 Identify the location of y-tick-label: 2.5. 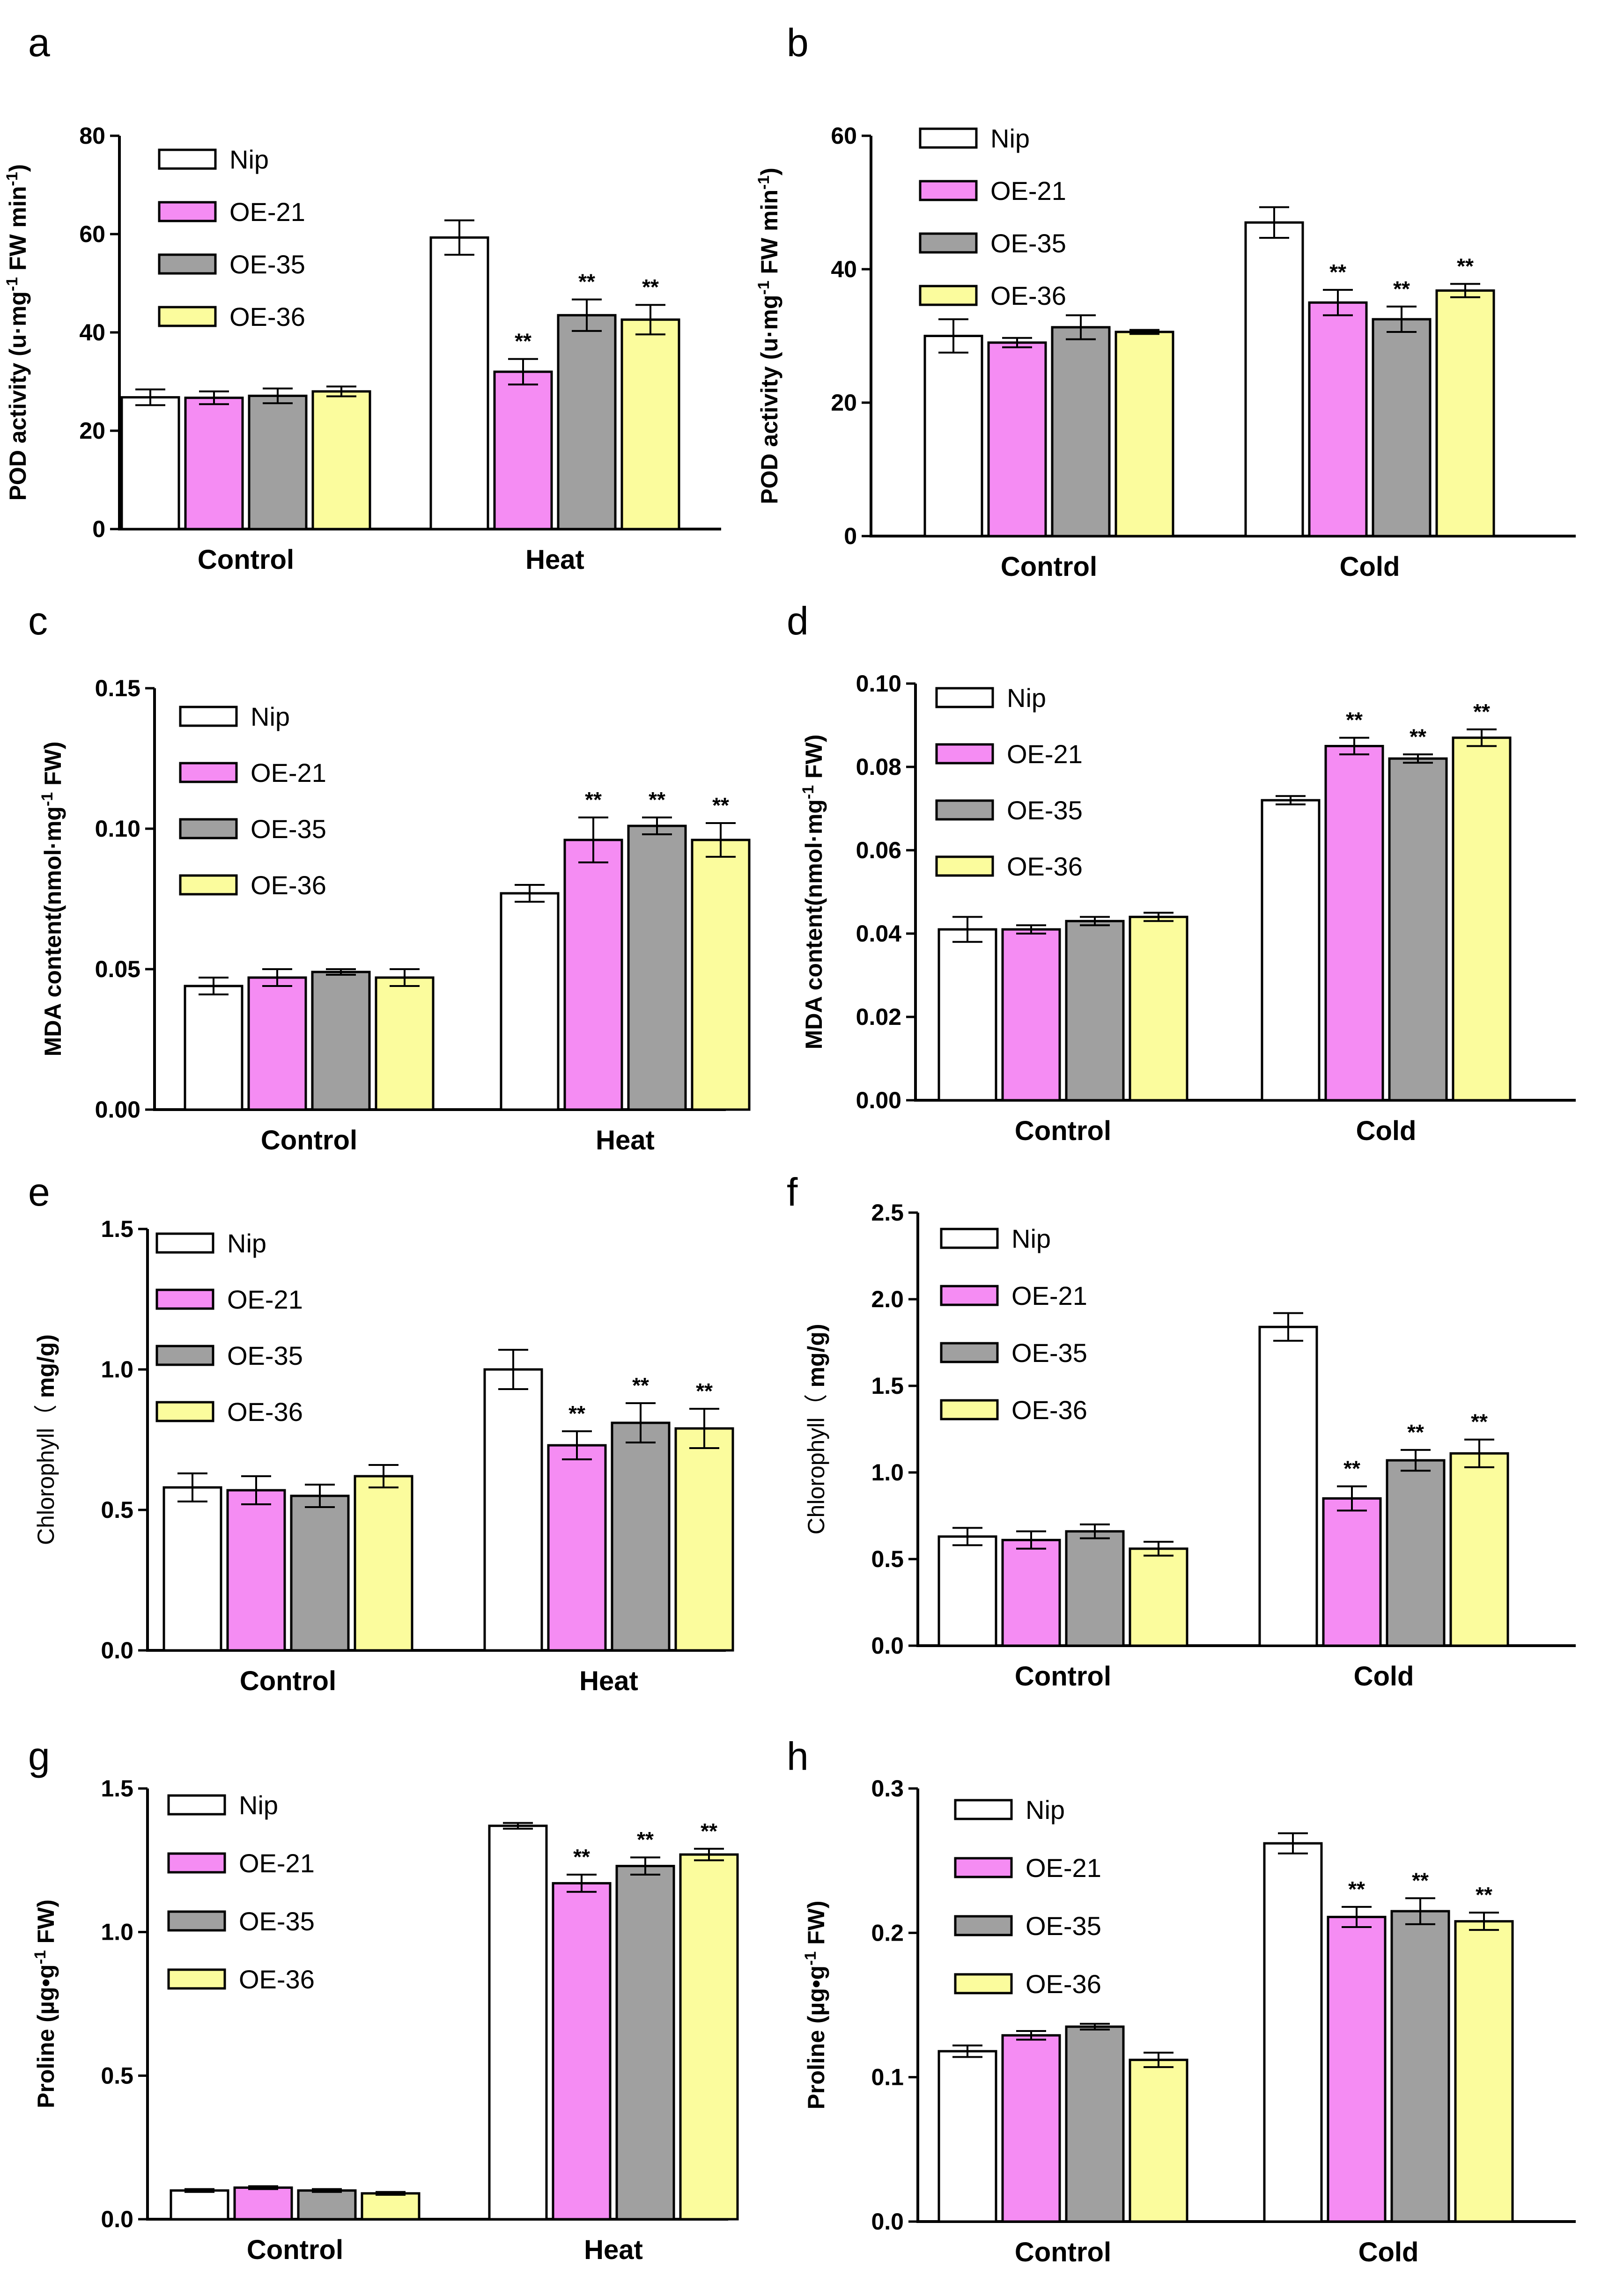
(887, 1213).